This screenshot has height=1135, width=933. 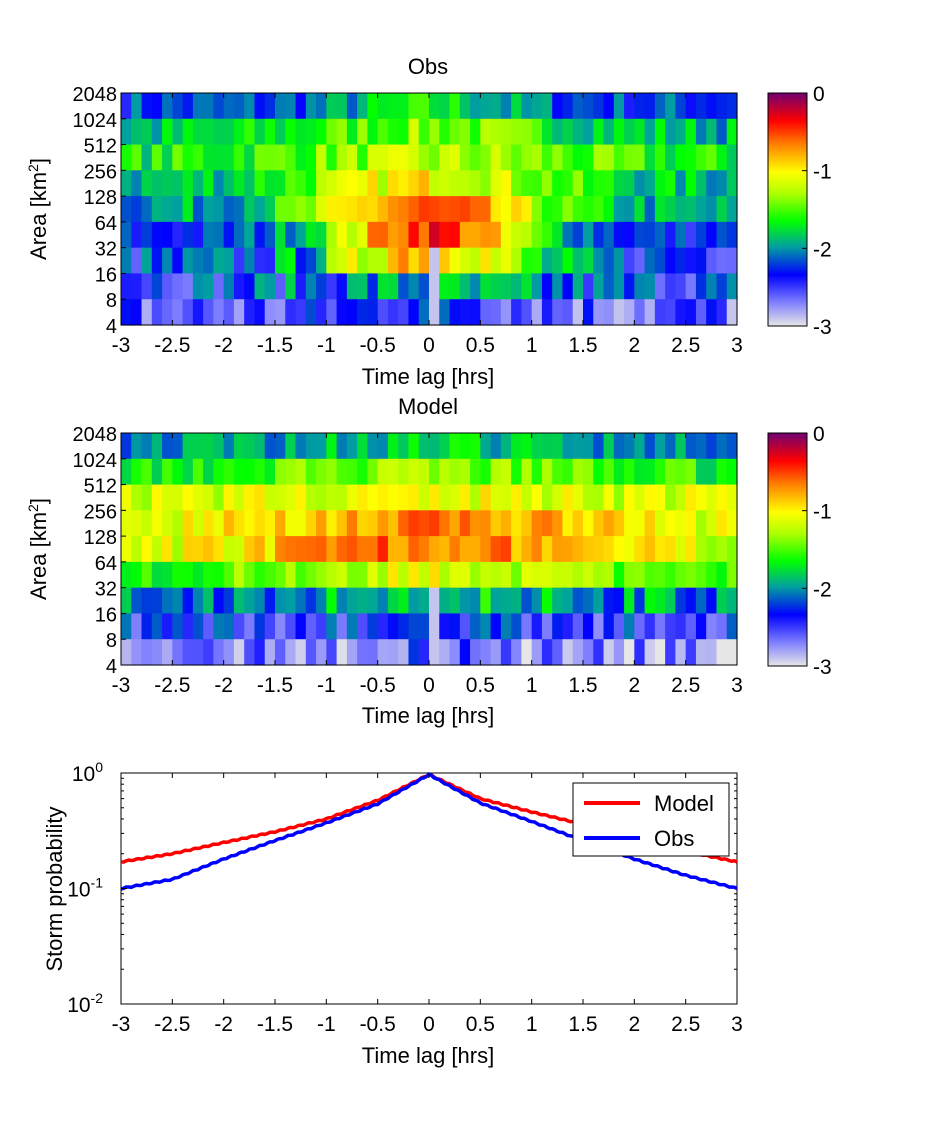 I want to click on x-tick-label: 3, so click(x=737, y=345).